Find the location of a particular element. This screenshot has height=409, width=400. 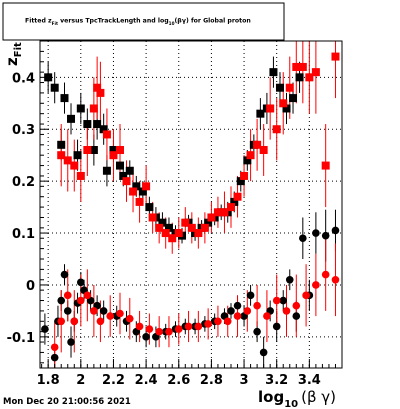

y-tick-label: 0.3 is located at coordinates (23, 130).